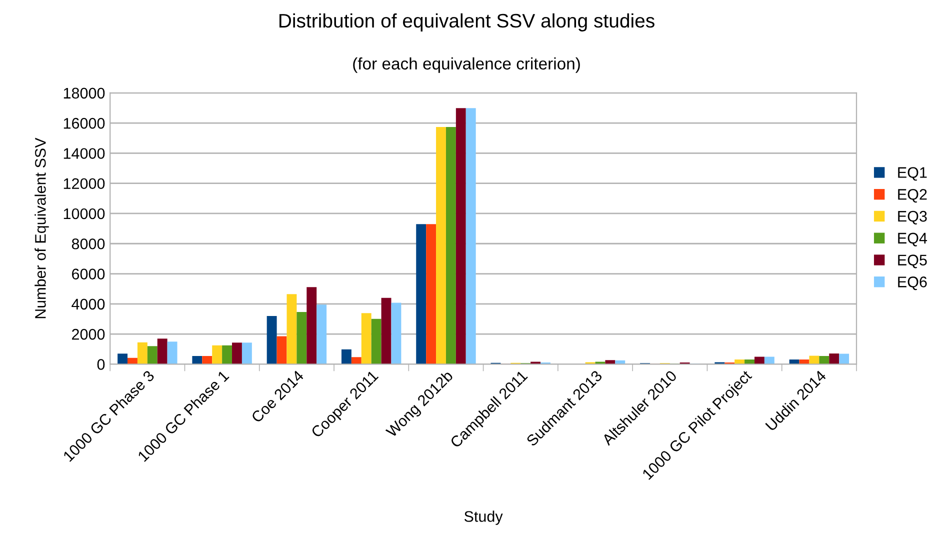  What do you see at coordinates (88, 334) in the screenshot?
I see `y-tick-label: 2000` at bounding box center [88, 334].